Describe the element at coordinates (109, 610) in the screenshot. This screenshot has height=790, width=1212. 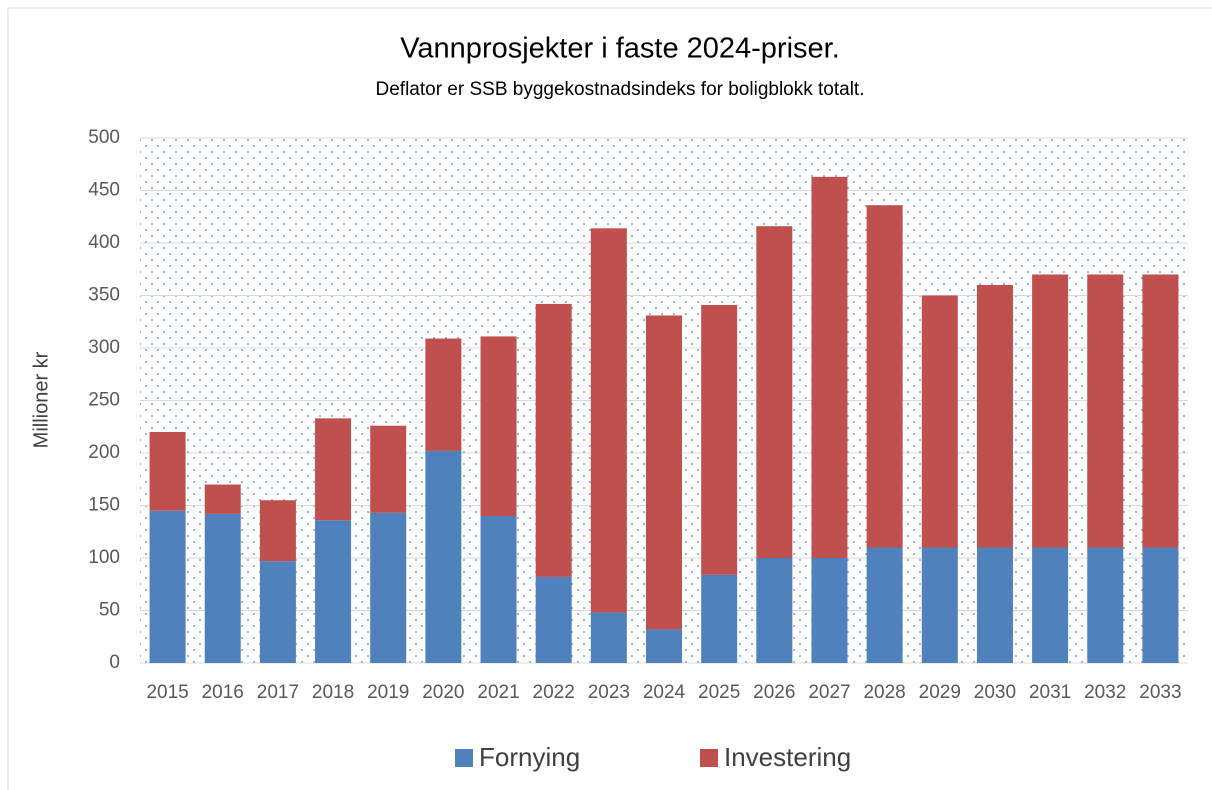
I see `y-tick-label: 50` at that location.